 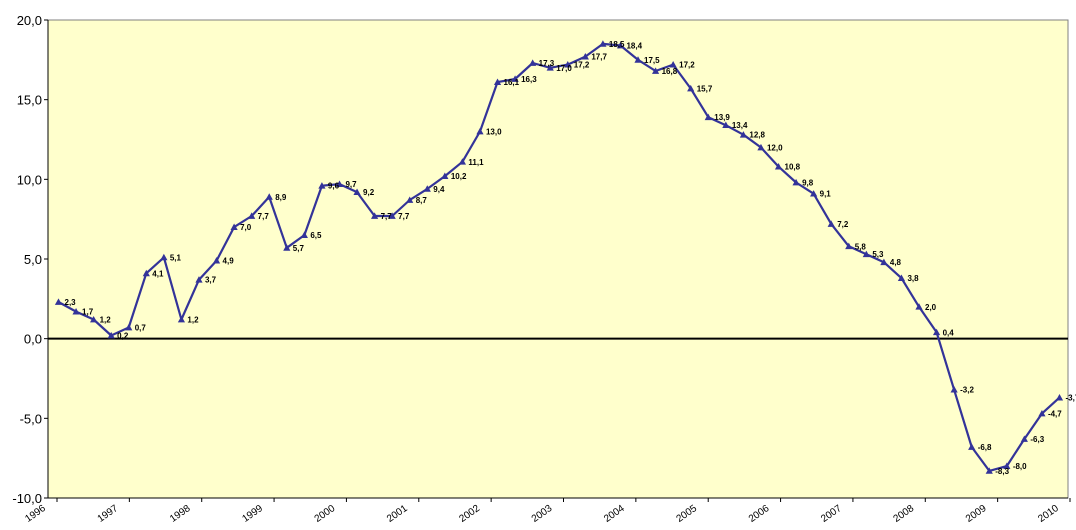 What do you see at coordinates (878, 254) in the screenshot?
I see `data-label: 5,3` at bounding box center [878, 254].